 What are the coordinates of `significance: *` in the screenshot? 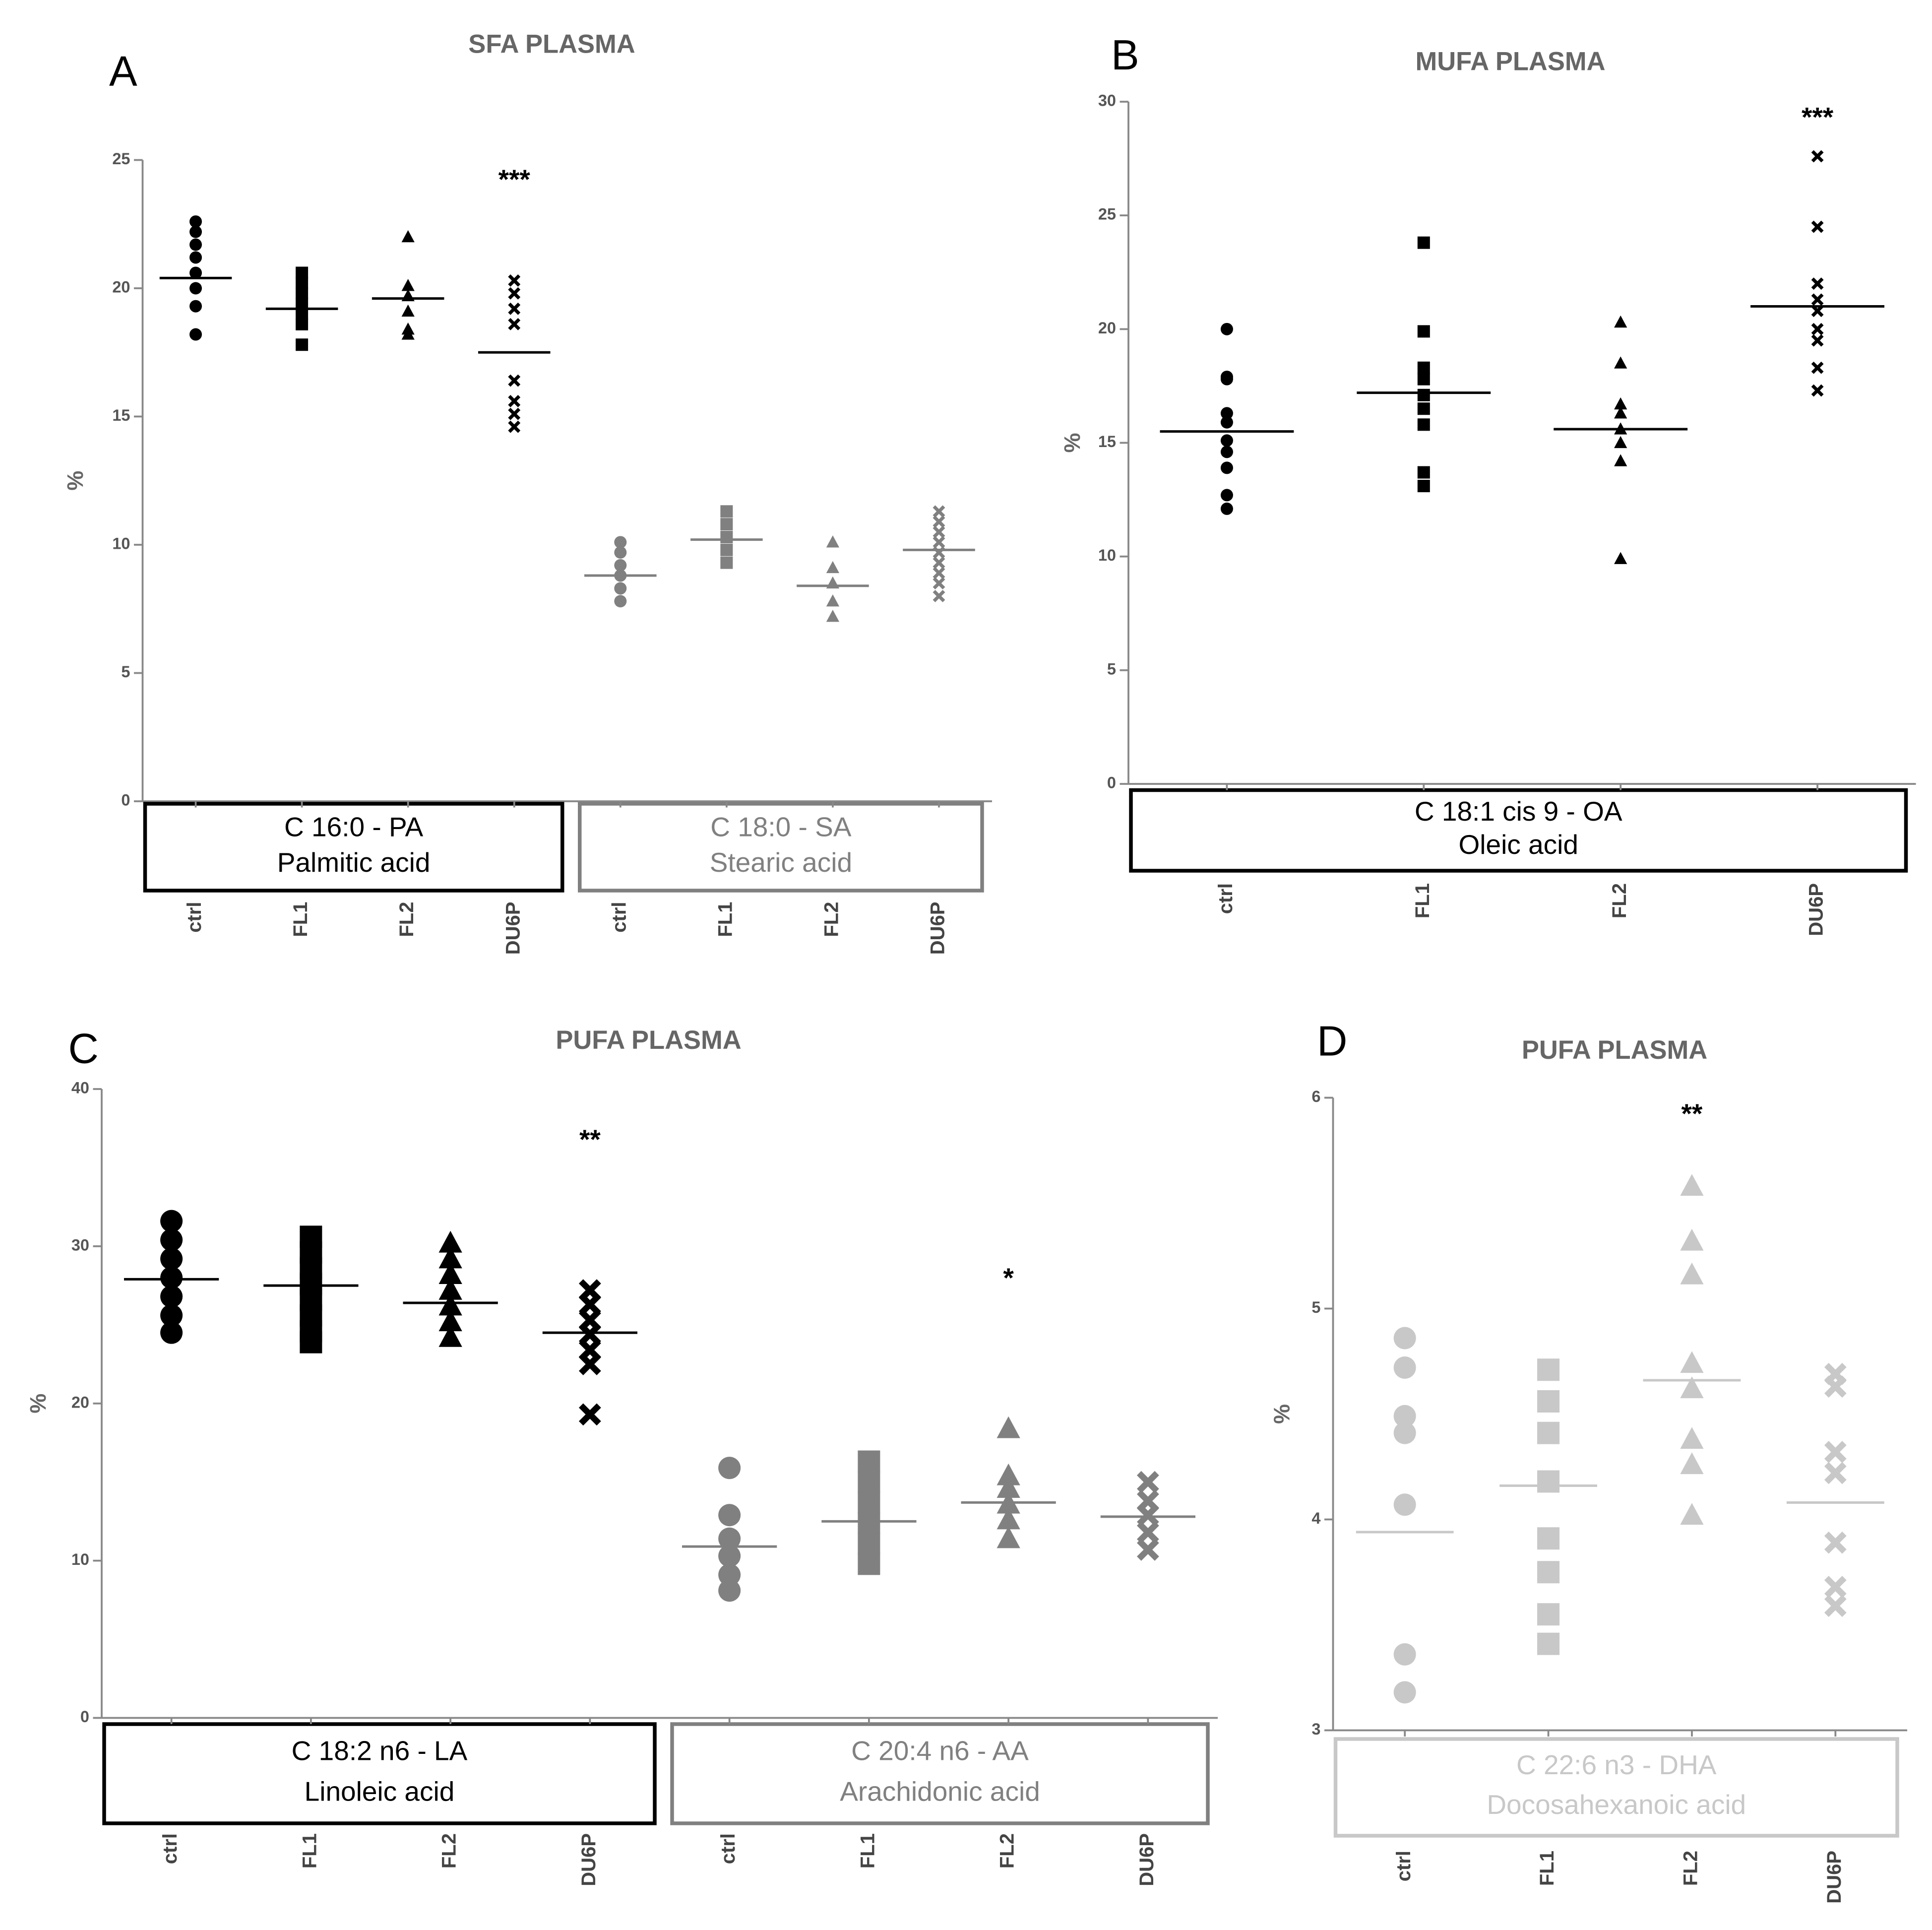 It's located at (1008, 1277).